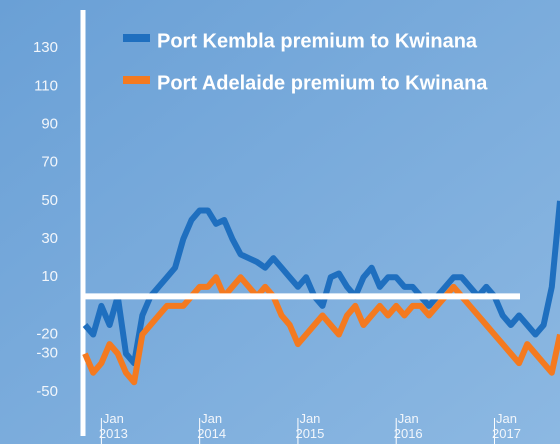 Image resolution: width=560 pixels, height=444 pixels. Describe the element at coordinates (408, 426) in the screenshot. I see `x-tick-label: Jan 2016` at that location.